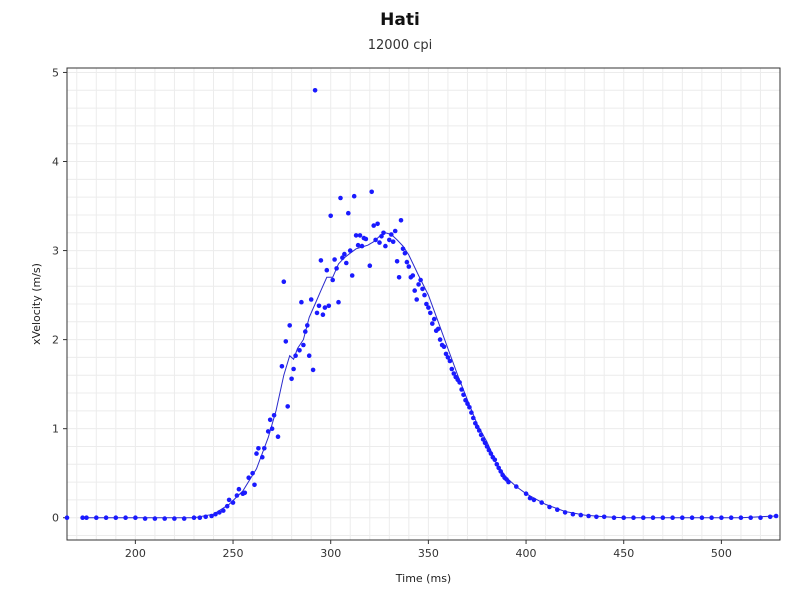 The height and width of the screenshot is (600, 800). What do you see at coordinates (55, 340) in the screenshot?
I see `y-tick-label: 2` at bounding box center [55, 340].